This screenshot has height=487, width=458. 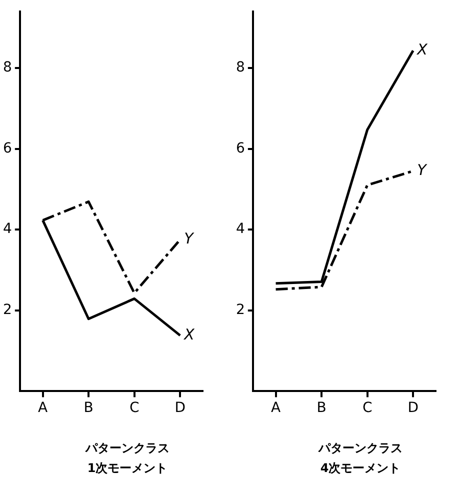 What do you see at coordinates (360, 458) in the screenshot?
I see `x-axis-title: パターンクラス 4次モーメント` at bounding box center [360, 458].